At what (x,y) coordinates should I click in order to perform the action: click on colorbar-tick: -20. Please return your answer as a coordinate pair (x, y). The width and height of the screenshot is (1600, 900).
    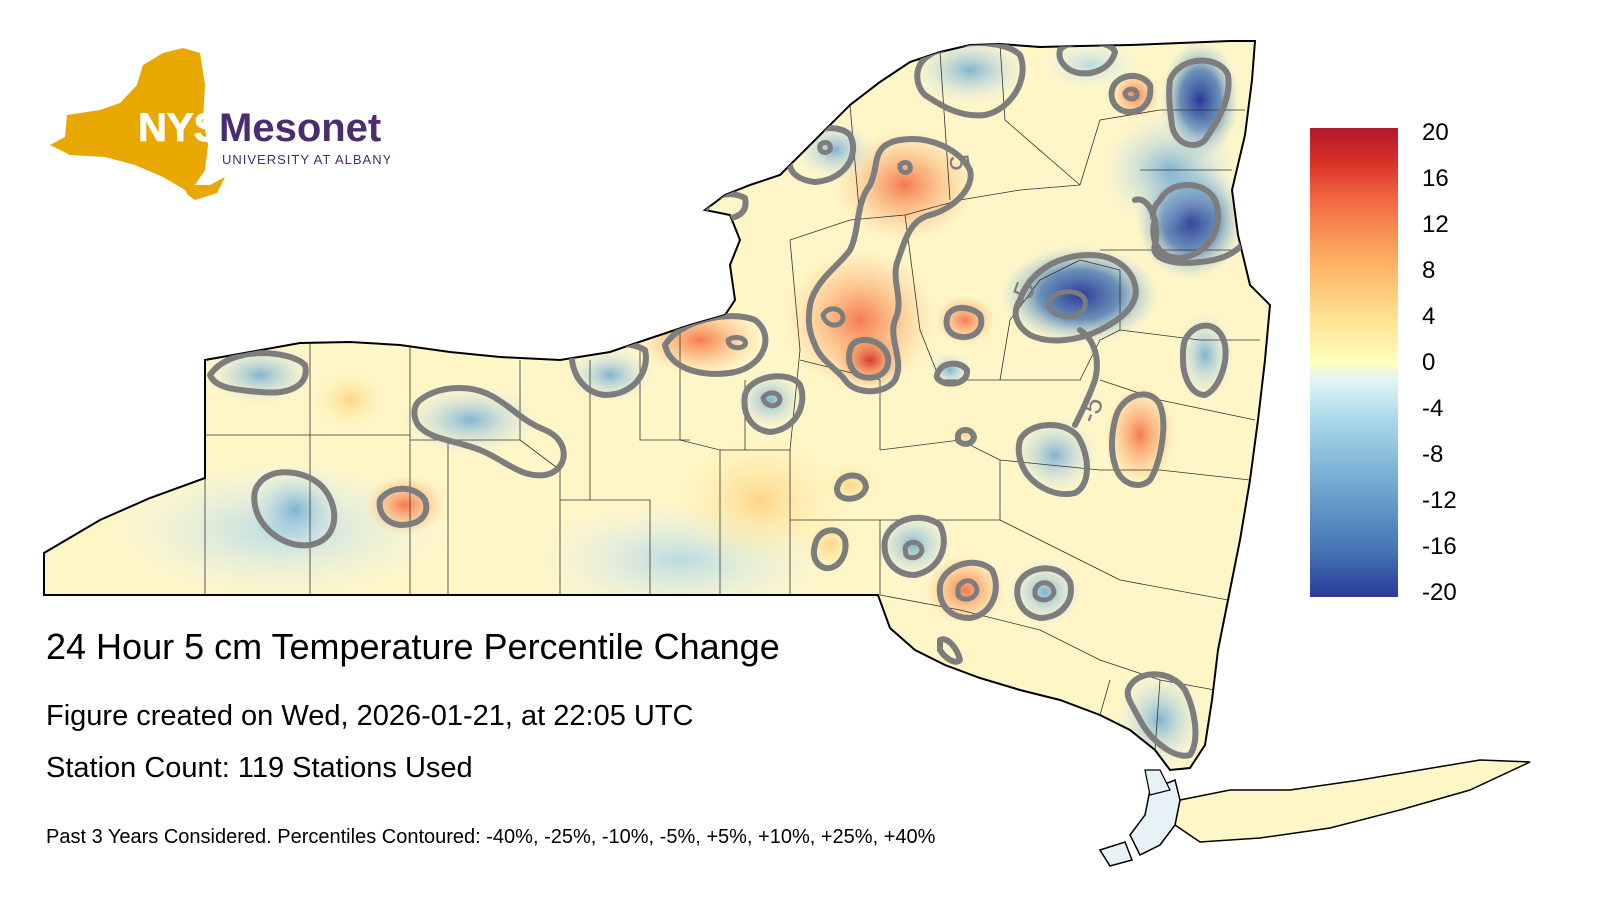
    Looking at the image, I should click on (1439, 592).